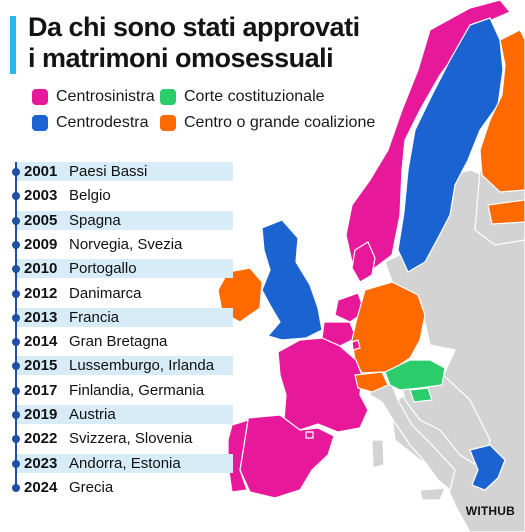 This screenshot has width=525, height=532. I want to click on timeline-year: 2015, so click(41, 366).